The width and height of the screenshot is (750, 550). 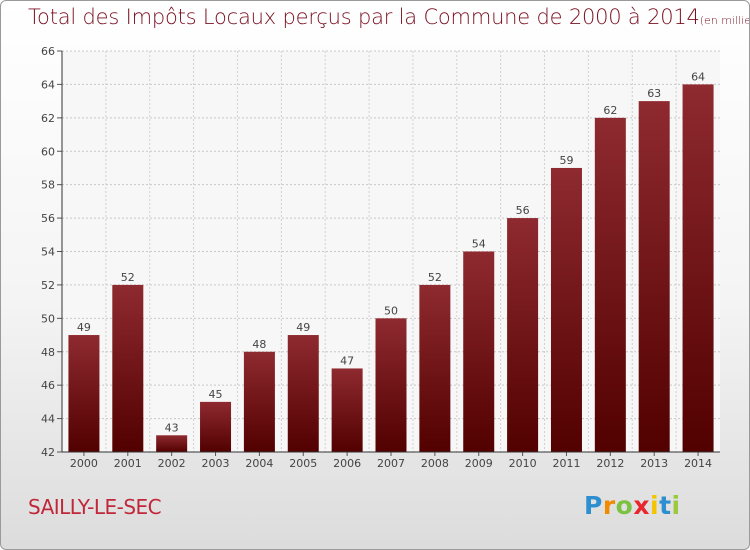 What do you see at coordinates (610, 110) in the screenshot?
I see `bar-value-label: 62` at bounding box center [610, 110].